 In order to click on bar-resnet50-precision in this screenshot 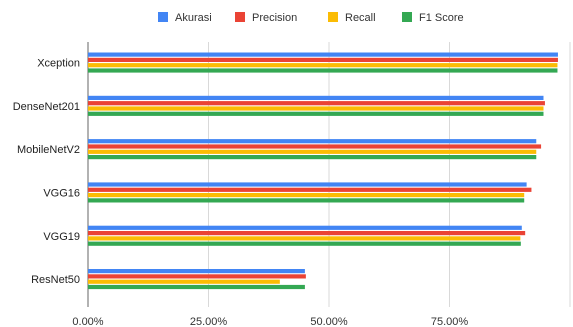, I will do `click(197, 276)`.